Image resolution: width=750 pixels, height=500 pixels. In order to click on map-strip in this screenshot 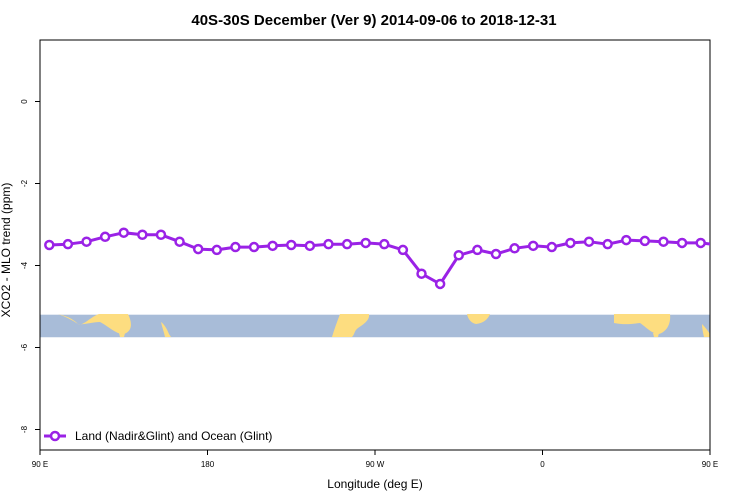, I will do `click(375, 326)`.